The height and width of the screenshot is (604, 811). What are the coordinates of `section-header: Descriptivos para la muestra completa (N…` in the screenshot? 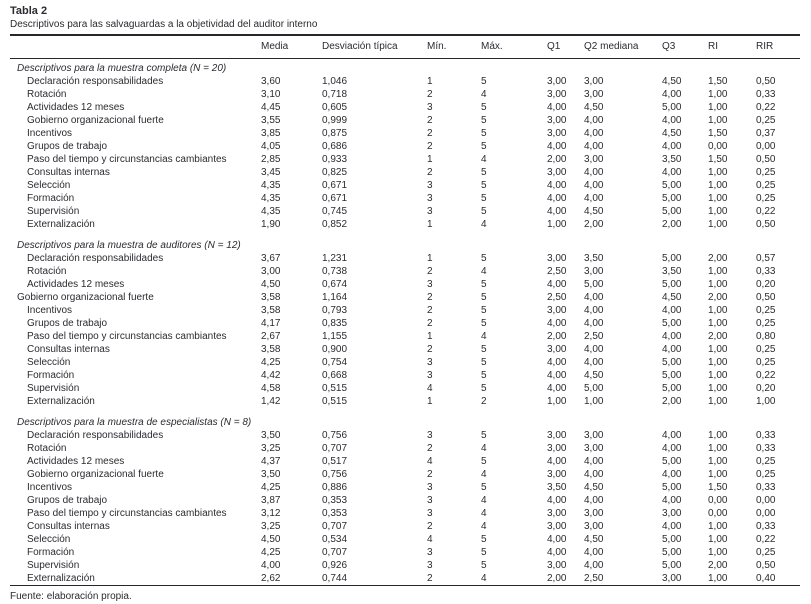 It's located at (122, 68).